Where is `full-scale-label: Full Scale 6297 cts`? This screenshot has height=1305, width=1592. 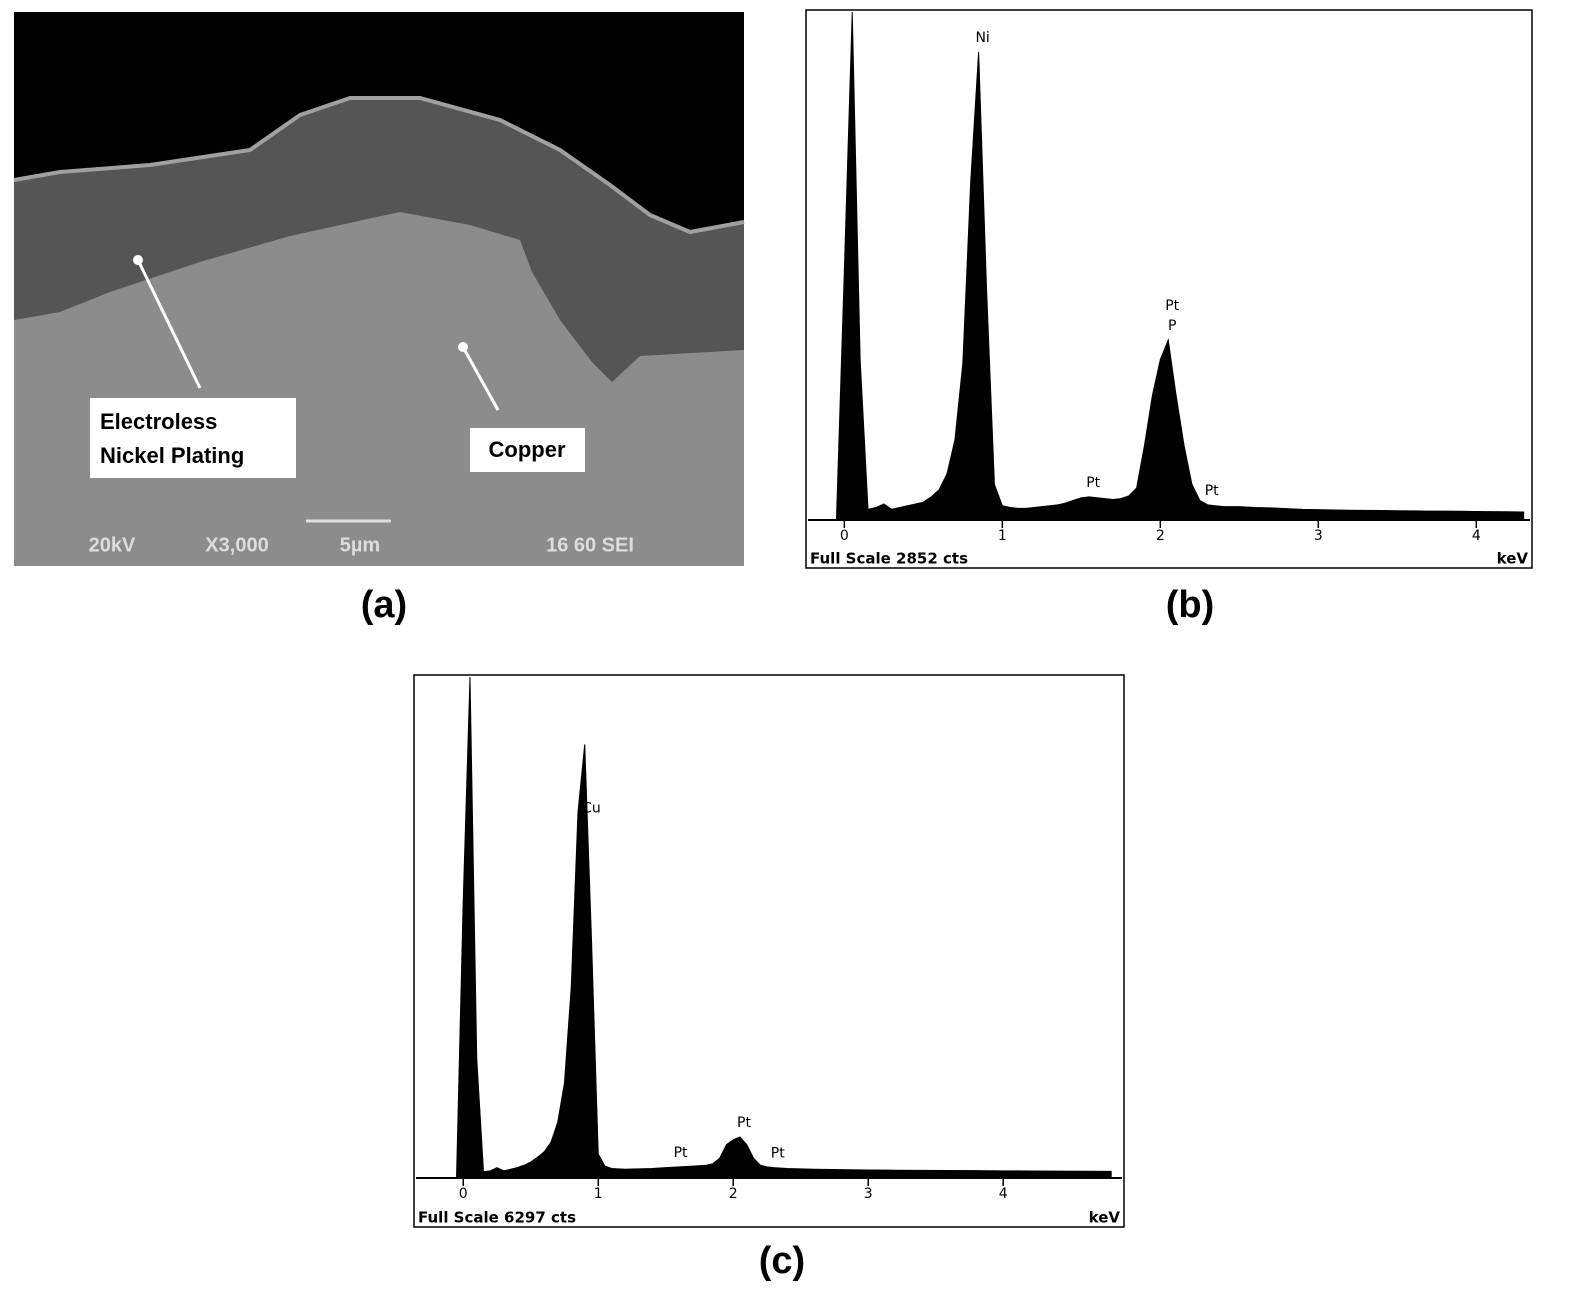
full-scale-label: Full Scale 6297 cts is located at coordinates (497, 1218).